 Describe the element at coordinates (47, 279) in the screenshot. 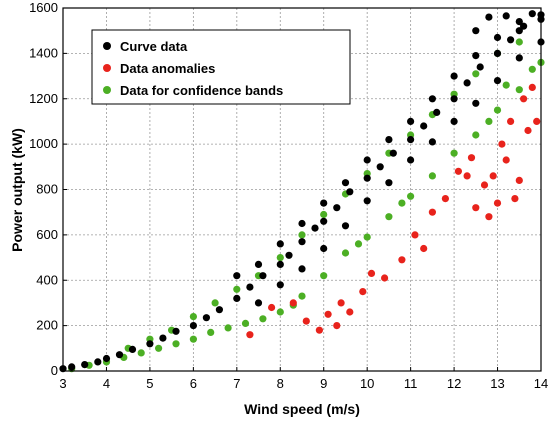

I see `y-tick-label-400: 400` at that location.